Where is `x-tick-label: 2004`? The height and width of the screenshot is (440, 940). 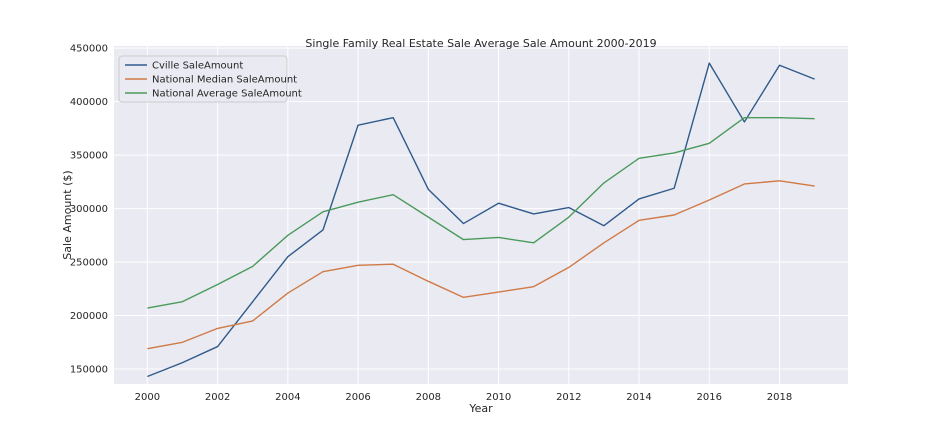
x-tick-label: 2004 is located at coordinates (287, 397).